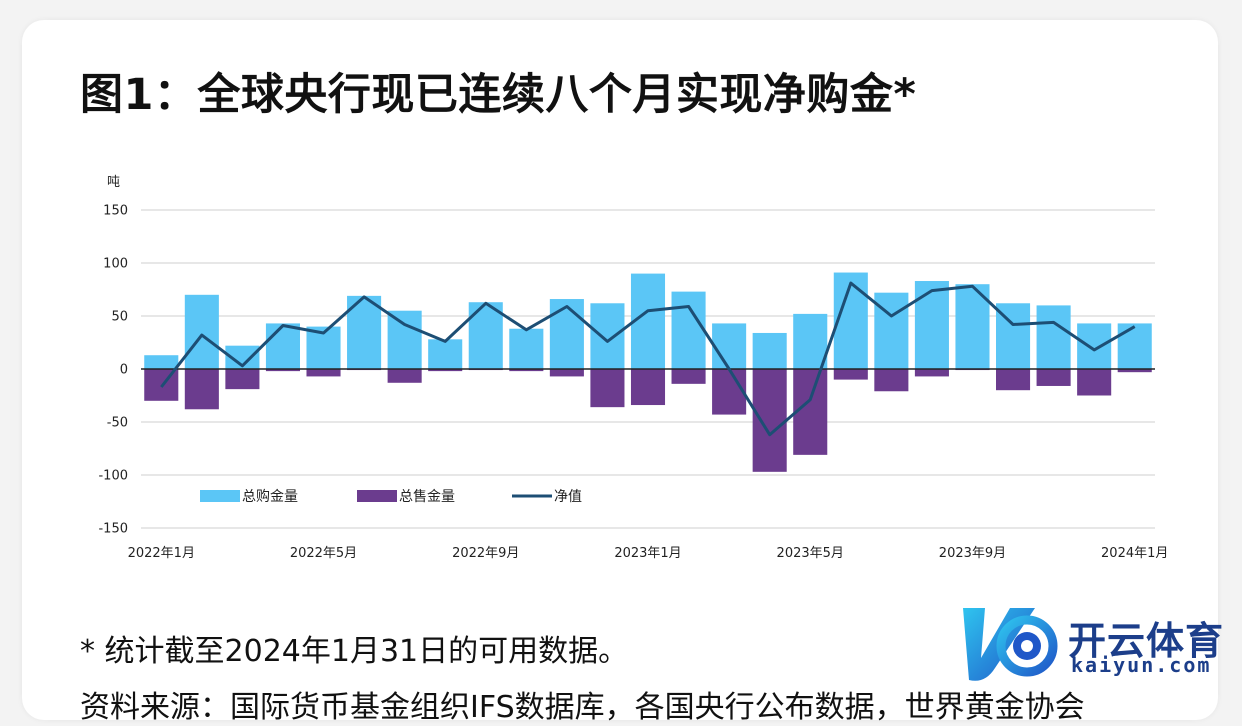  What do you see at coordinates (498, 95) in the screenshot?
I see `page-title: 图1：全球央行现已连续八个月实现净购金*` at bounding box center [498, 95].